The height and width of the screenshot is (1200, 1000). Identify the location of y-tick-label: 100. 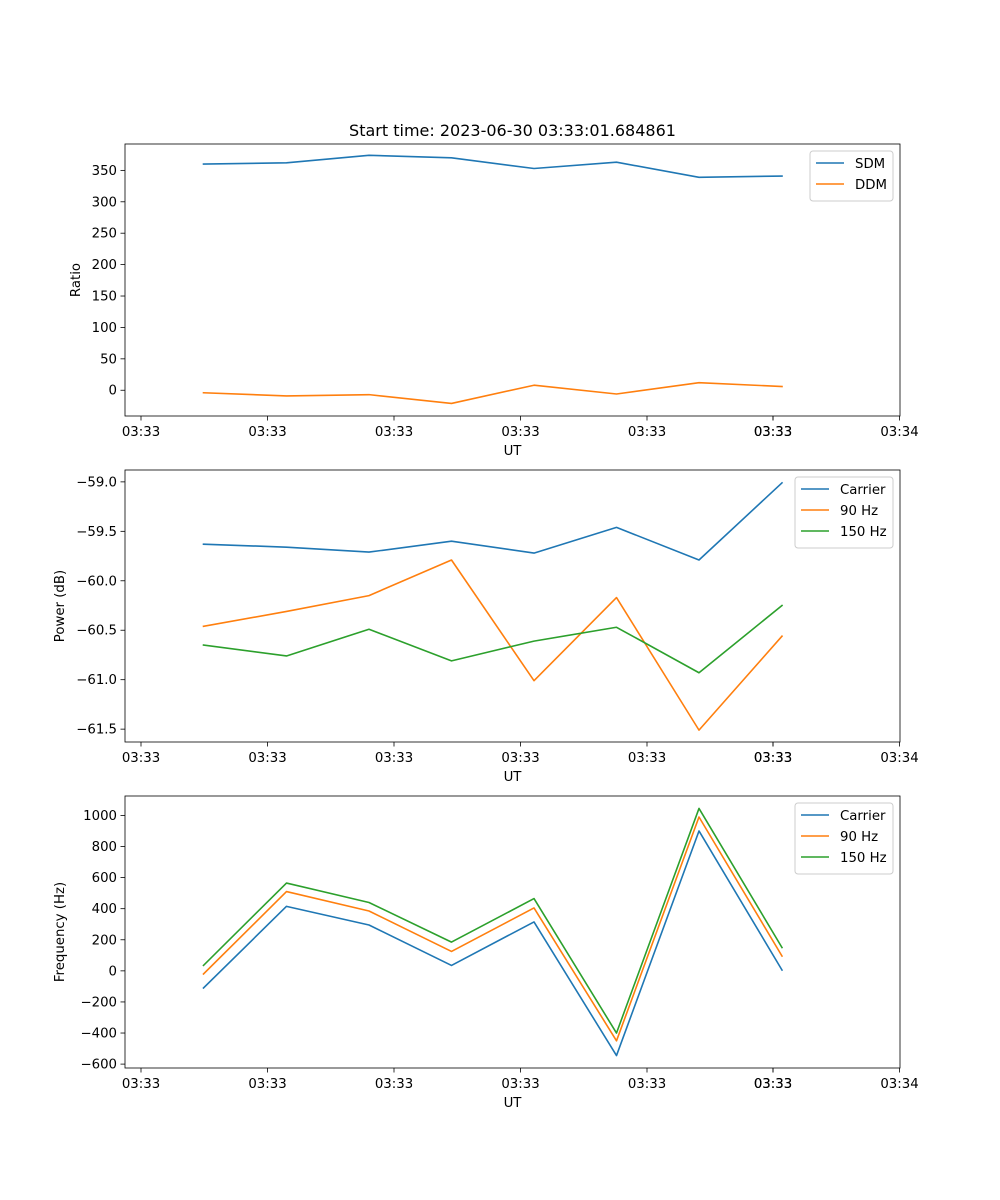
(104, 328).